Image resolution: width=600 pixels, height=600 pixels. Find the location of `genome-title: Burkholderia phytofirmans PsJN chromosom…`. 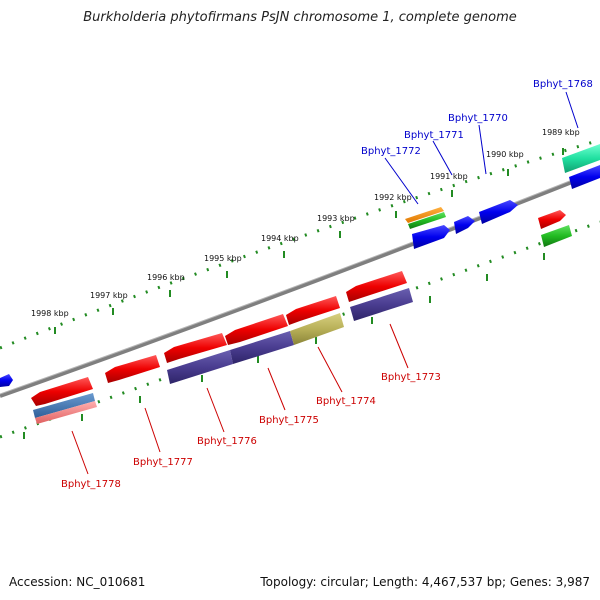

genome-title: Burkholderia phytofirmans PsJN chromosom… is located at coordinates (300, 17).